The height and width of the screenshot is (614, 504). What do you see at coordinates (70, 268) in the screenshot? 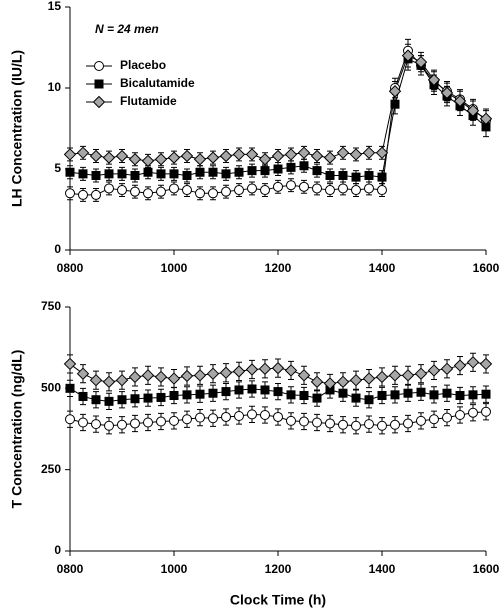
I see `x-tick-label: 0800` at bounding box center [70, 268].